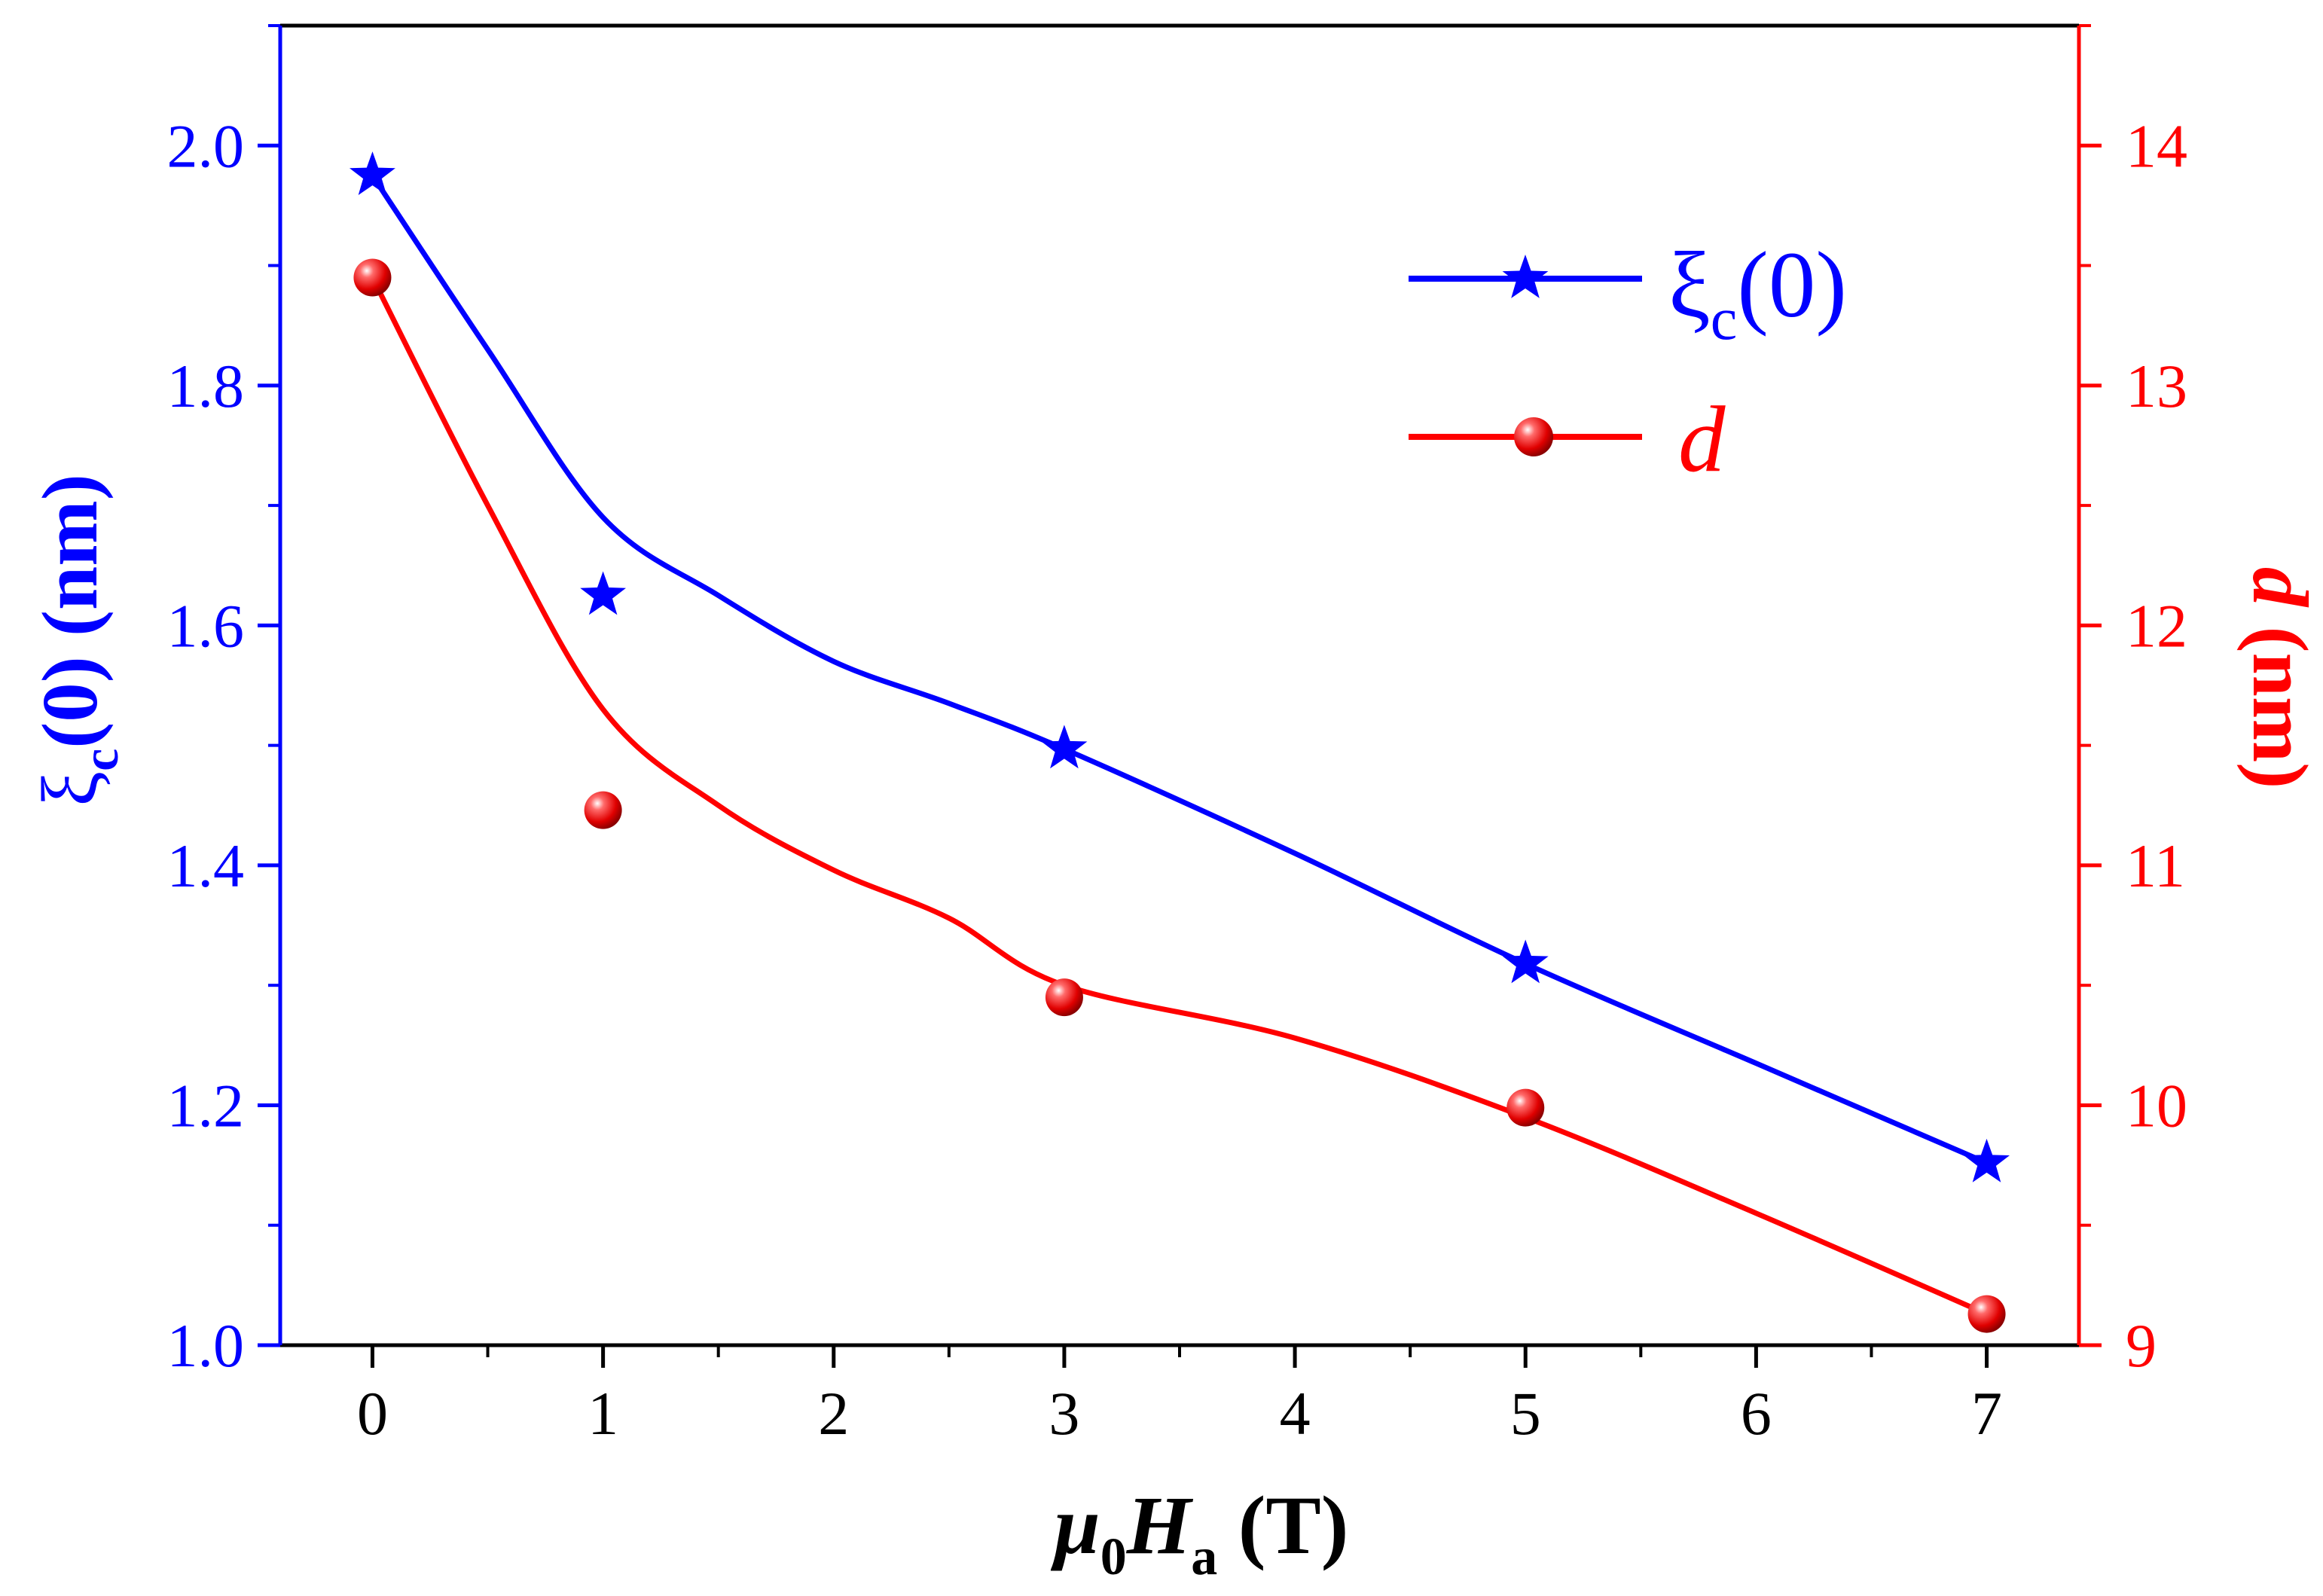 This screenshot has height=1596, width=2323. Describe the element at coordinates (206, 866) in the screenshot. I see `y-left-tick-label: 1.4` at that location.